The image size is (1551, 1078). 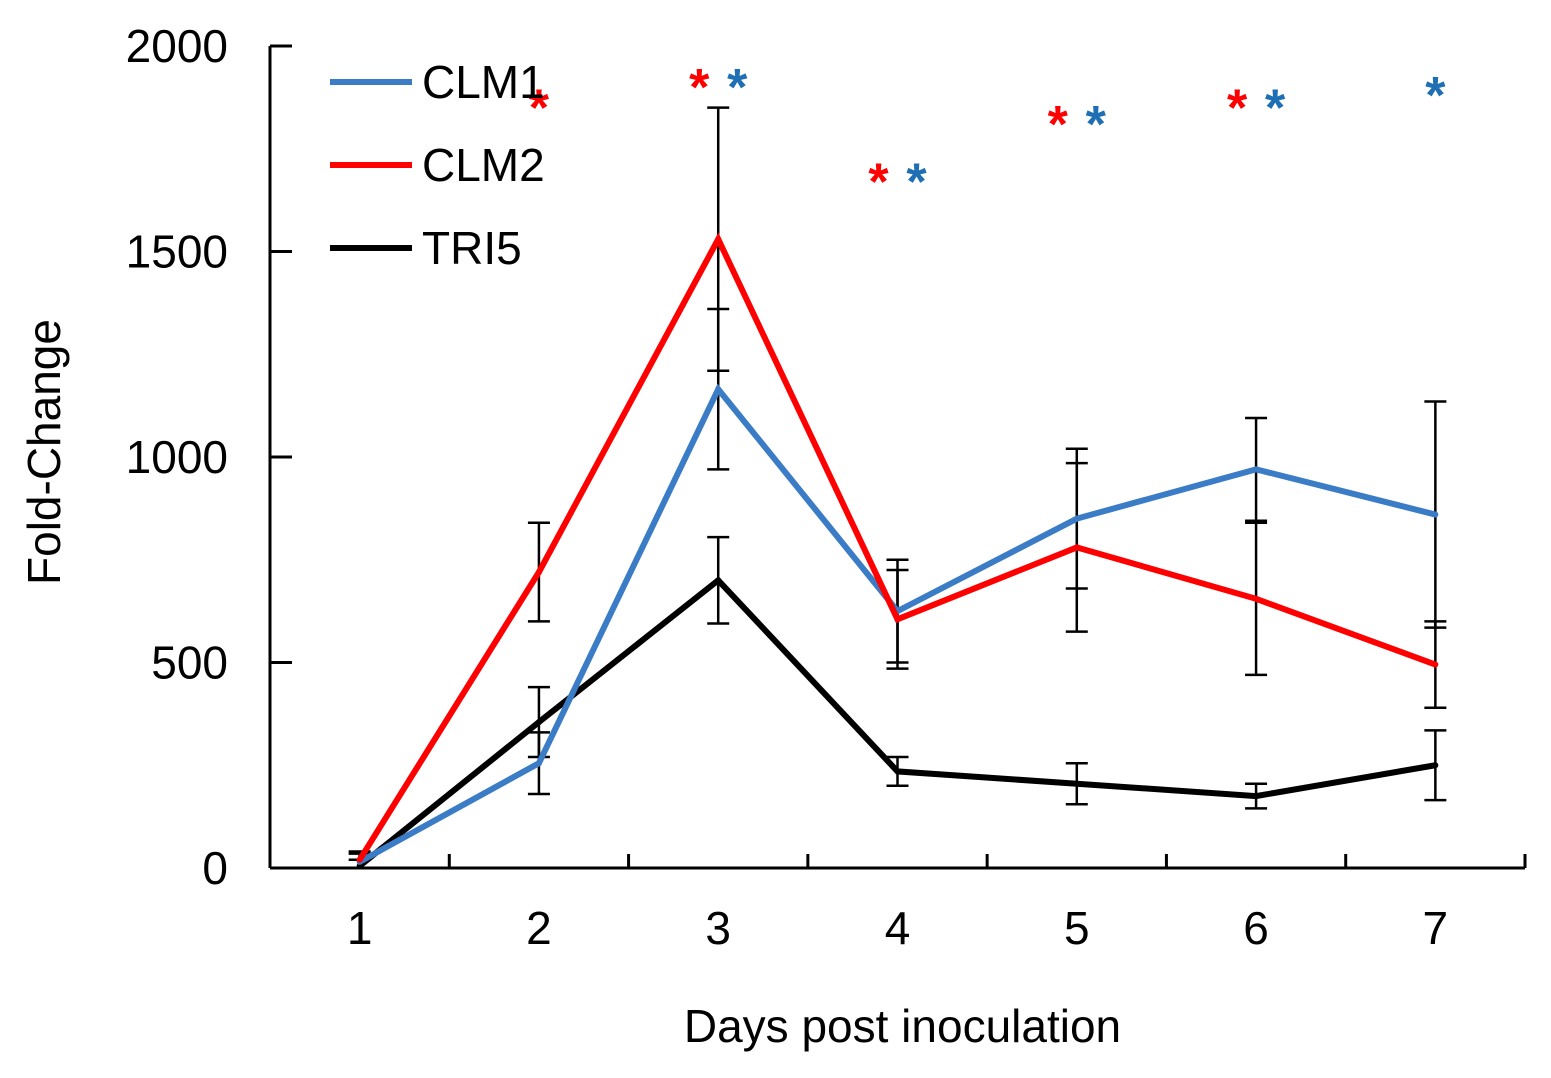 What do you see at coordinates (898, 928) in the screenshot?
I see `x-tick-label: 4` at bounding box center [898, 928].